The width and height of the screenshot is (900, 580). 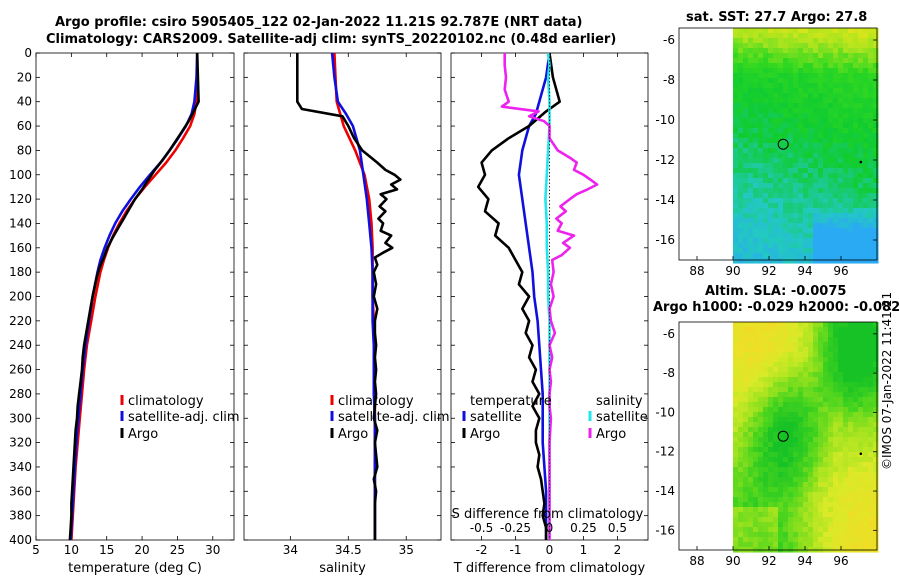 I want to click on sla-map-subtitle: Argo h1000: -0.029 h2000: -0.082, so click(x=776, y=307).